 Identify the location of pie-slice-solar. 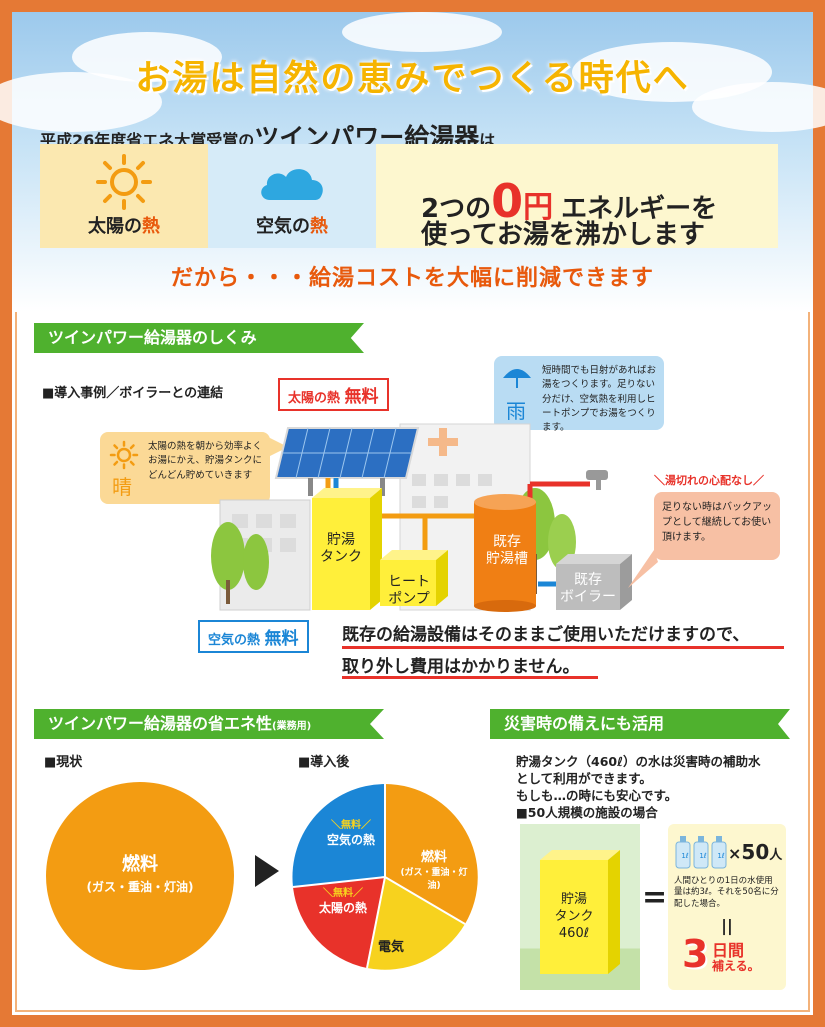
(339, 922).